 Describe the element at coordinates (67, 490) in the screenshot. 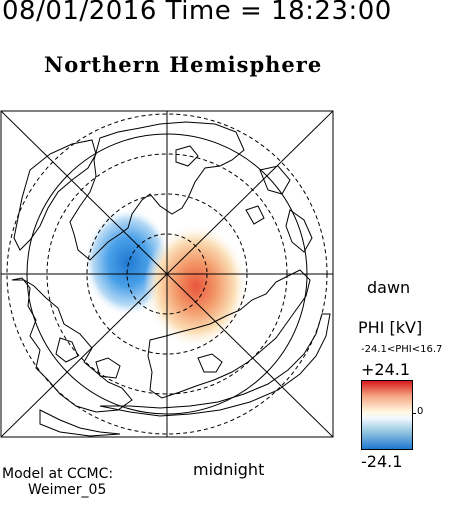

I see `credit-line-2: Weimer_05` at that location.